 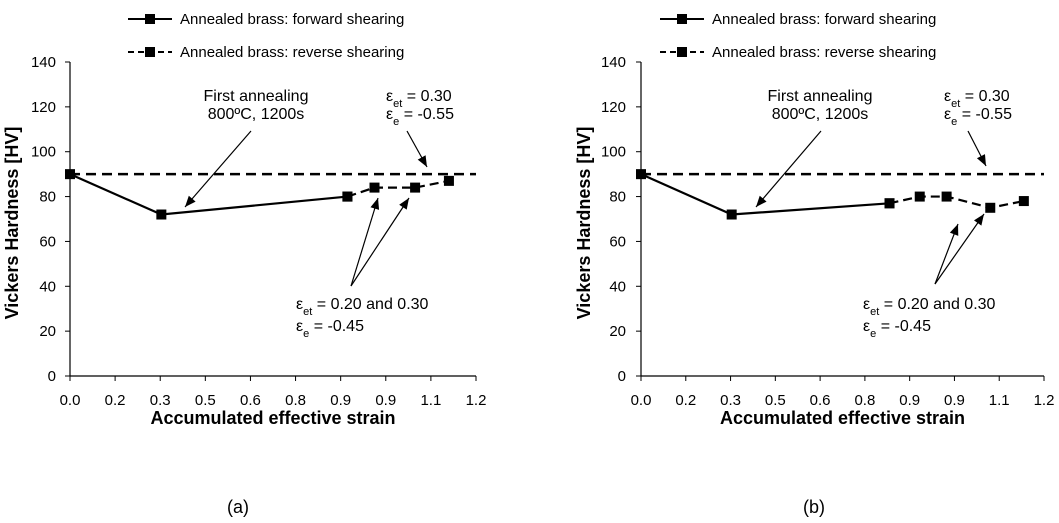 I want to click on panel-label: (b), so click(x=814, y=507).